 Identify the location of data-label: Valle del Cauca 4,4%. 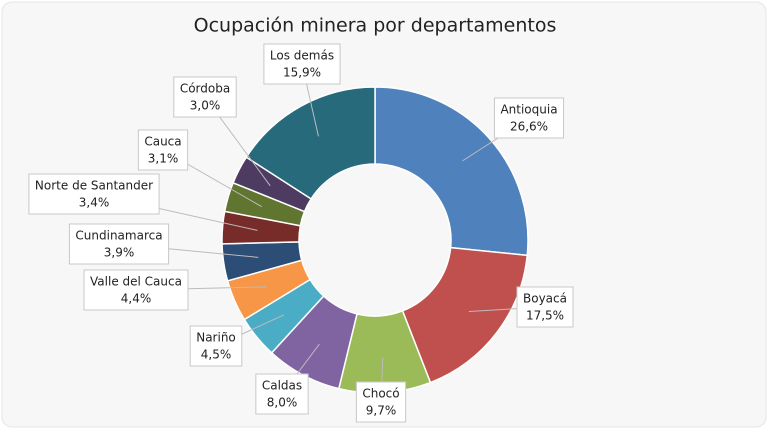
(136, 290).